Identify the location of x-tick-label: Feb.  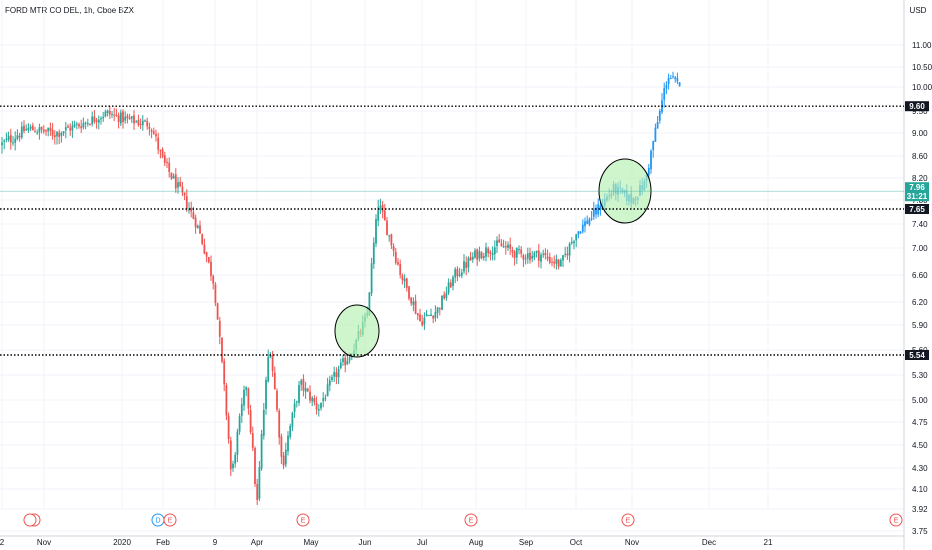
(163, 542).